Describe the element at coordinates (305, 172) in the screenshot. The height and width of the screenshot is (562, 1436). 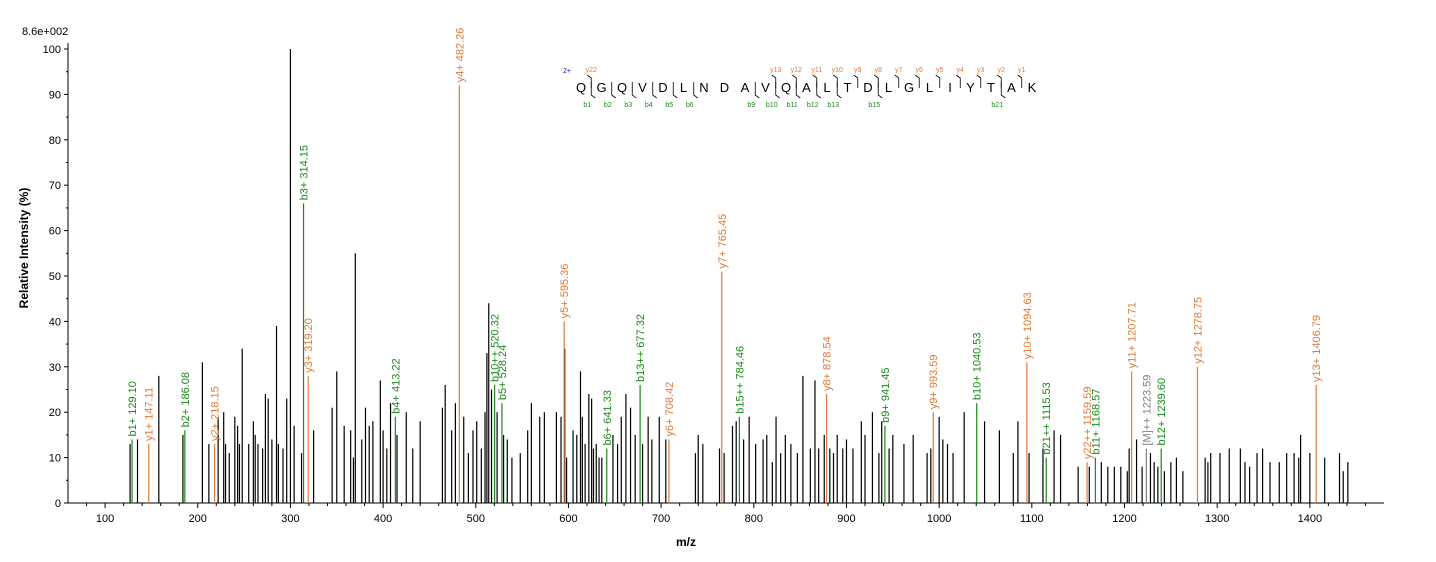
I see `peak-label: b3+ 314.15` at that location.